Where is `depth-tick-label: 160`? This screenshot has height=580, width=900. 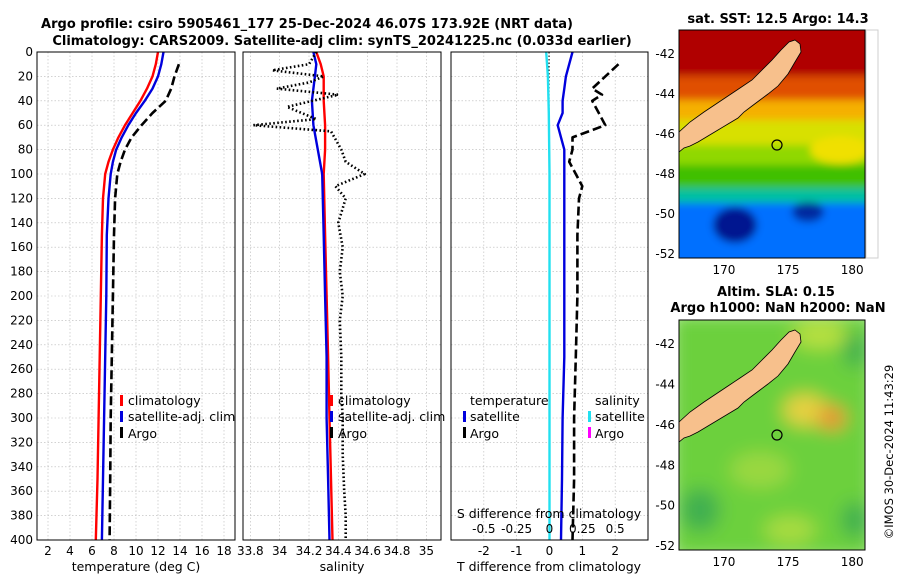
depth-tick-label: 160 is located at coordinates (21, 247).